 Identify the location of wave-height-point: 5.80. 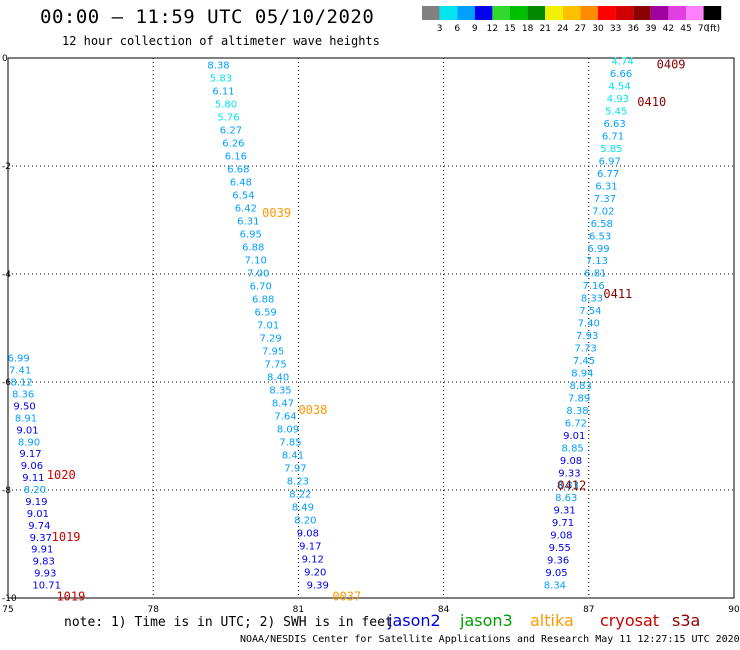
(226, 104).